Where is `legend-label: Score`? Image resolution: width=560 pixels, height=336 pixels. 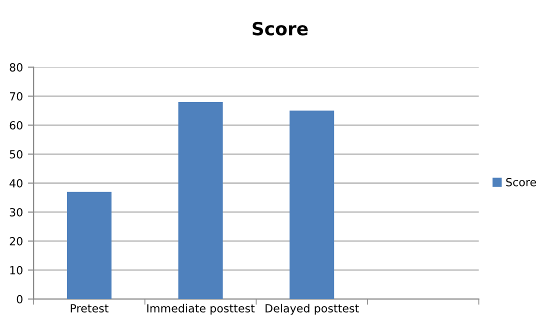
legend-label: Score is located at coordinates (521, 182).